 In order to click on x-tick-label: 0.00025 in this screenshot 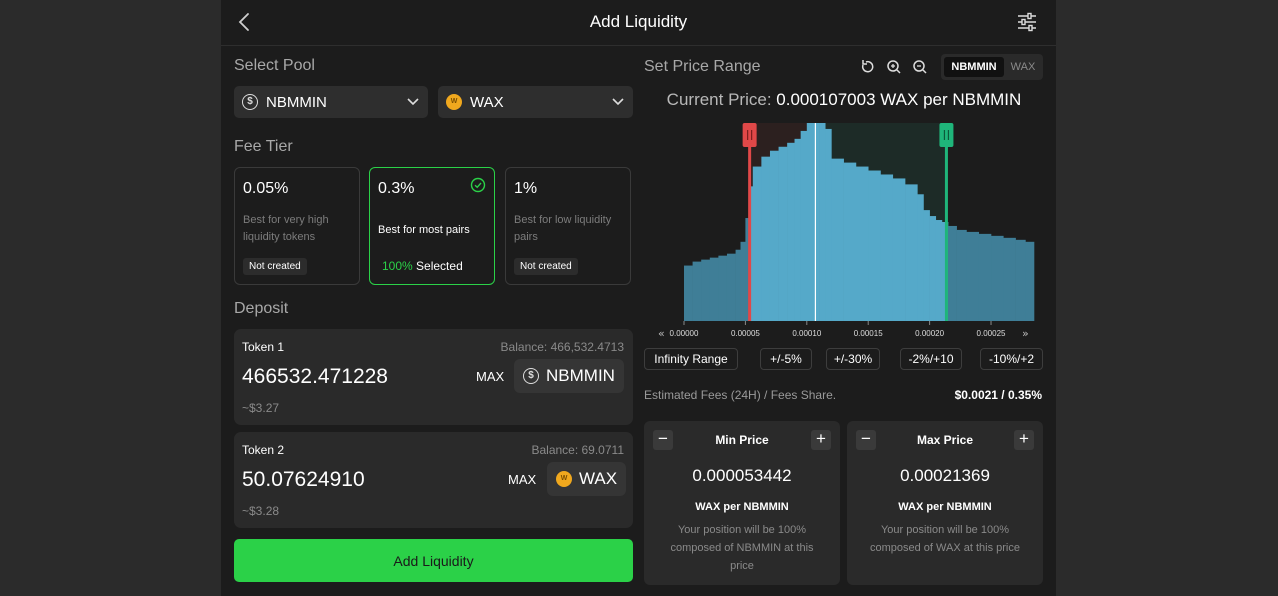, I will do `click(991, 333)`.